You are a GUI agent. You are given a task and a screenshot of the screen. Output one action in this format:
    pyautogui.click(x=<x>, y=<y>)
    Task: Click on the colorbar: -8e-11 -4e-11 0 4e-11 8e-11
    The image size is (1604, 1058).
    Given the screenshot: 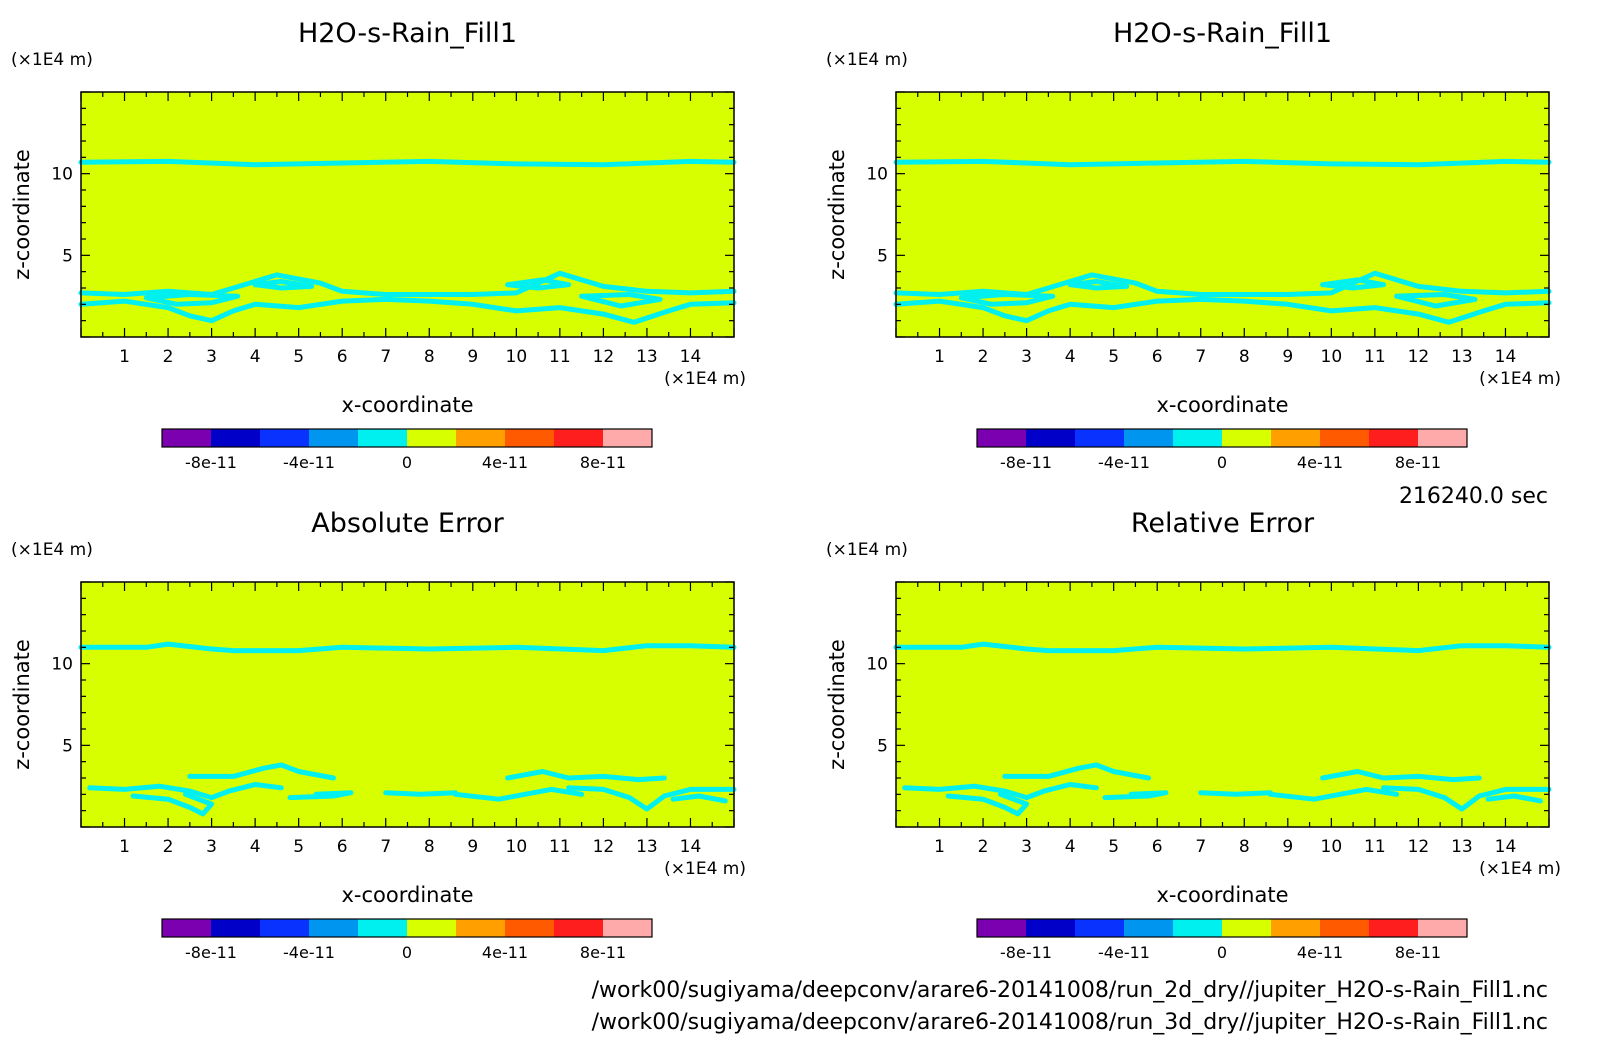 What is the action you would take?
    pyautogui.click(x=407, y=940)
    